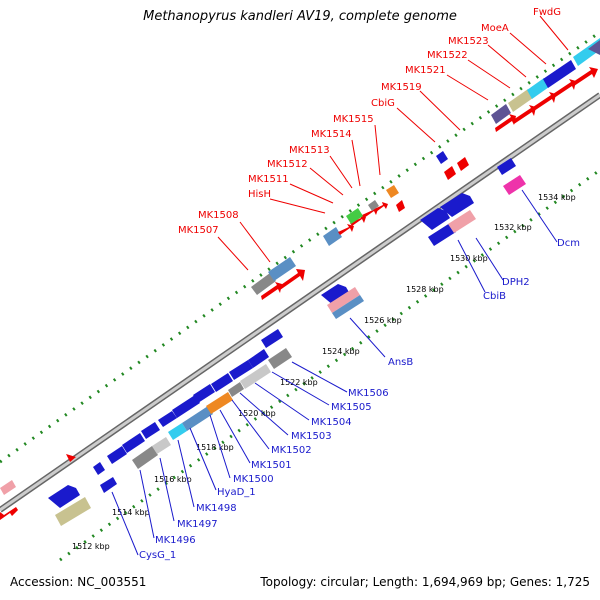  What do you see at coordinates (198, 230) in the screenshot?
I see `gene-label-mk1507: MK1507` at bounding box center [198, 230].